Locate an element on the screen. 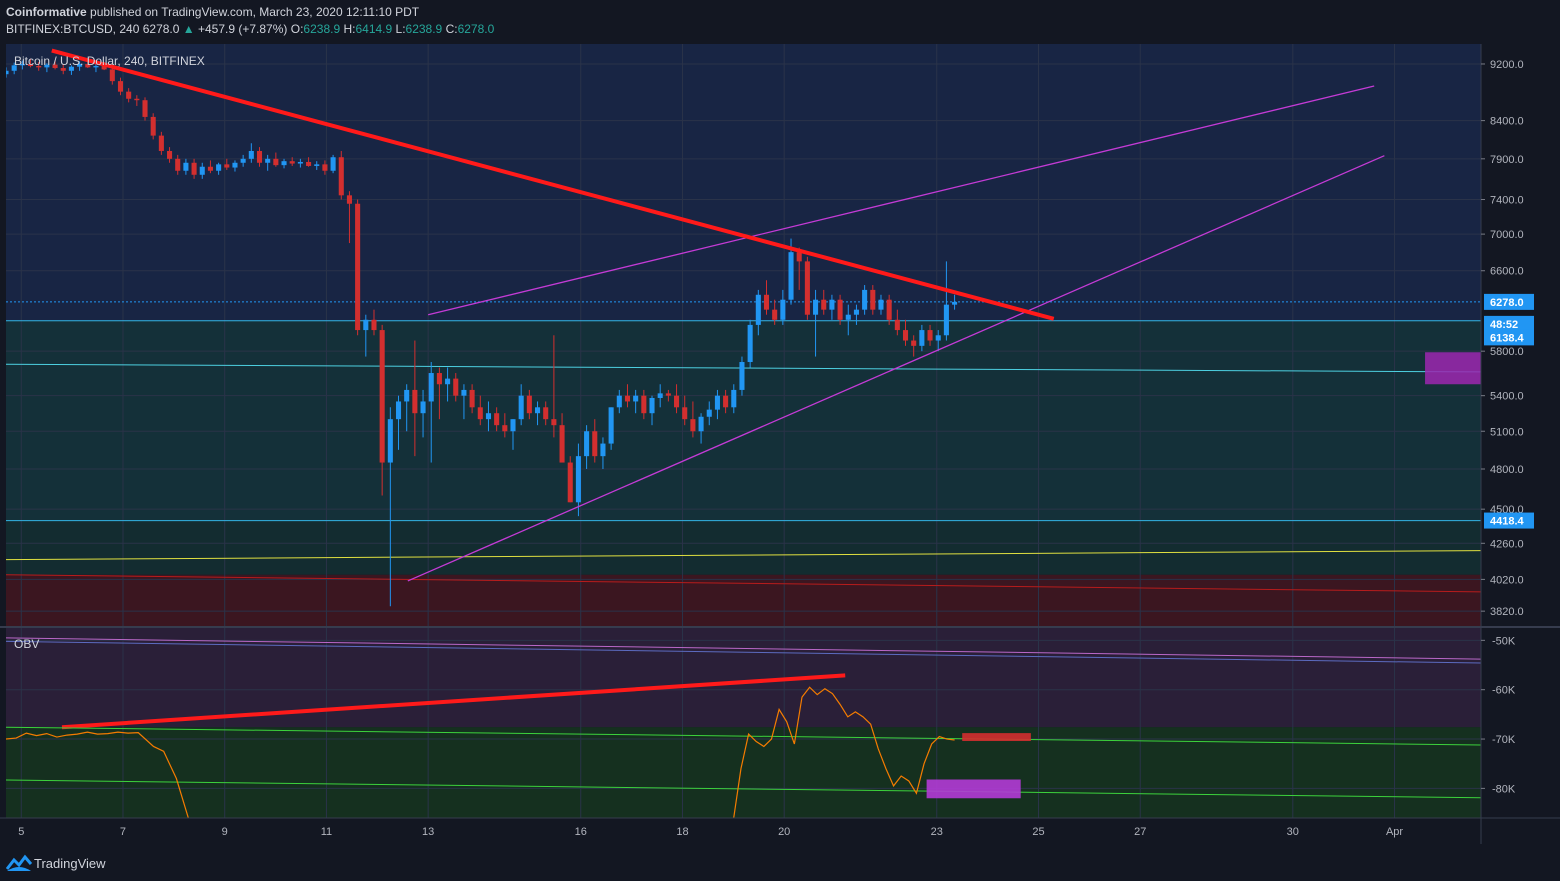 Image resolution: width=1560 pixels, height=881 pixels. author-name: Coinformative is located at coordinates (46, 12).